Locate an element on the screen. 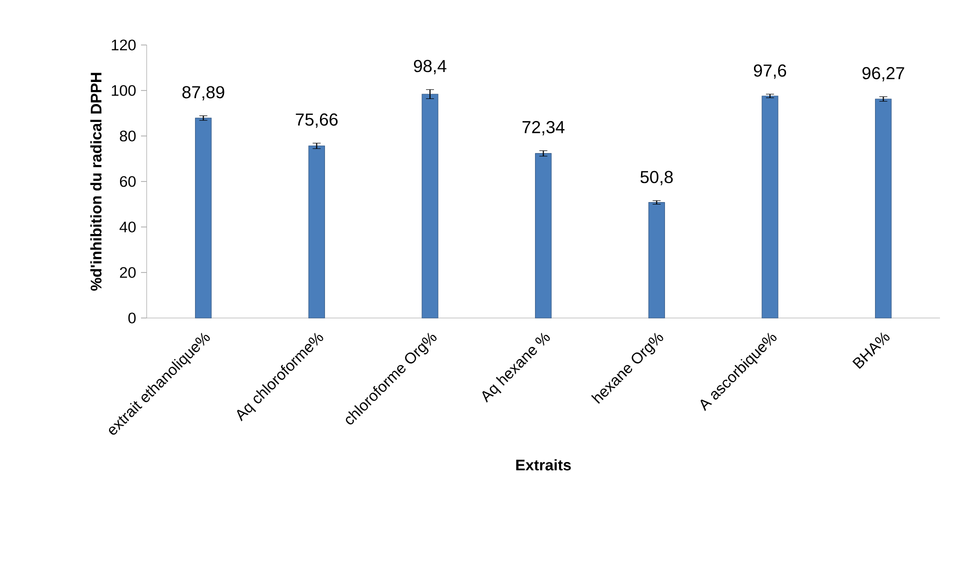  y-axis-title: %d'inhibition du radical DPPH is located at coordinates (96, 181).